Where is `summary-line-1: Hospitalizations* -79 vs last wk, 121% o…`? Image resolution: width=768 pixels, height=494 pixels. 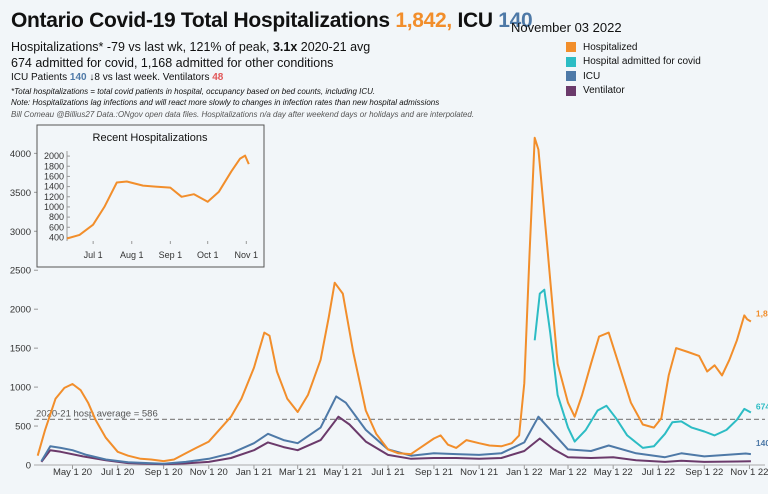 summary-line-1: Hospitalizations* -79 vs last wk, 121% o… is located at coordinates (190, 47).